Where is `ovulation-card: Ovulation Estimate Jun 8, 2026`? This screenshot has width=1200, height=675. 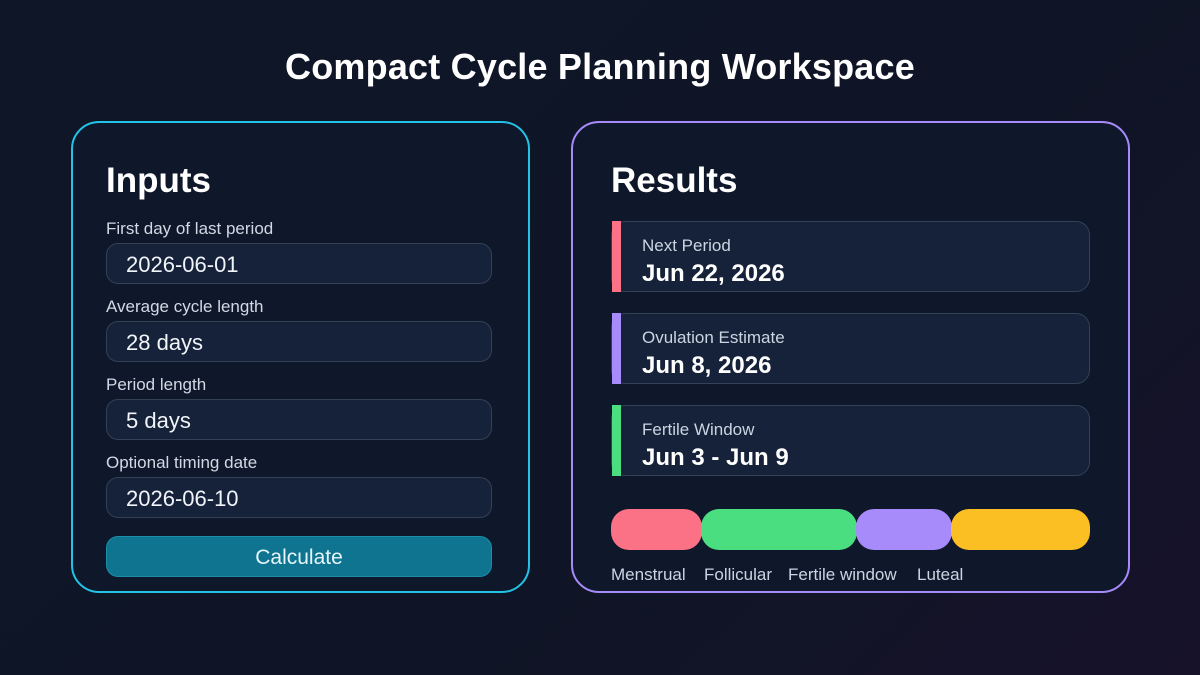 ovulation-card: Ovulation Estimate Jun 8, 2026 is located at coordinates (850, 348).